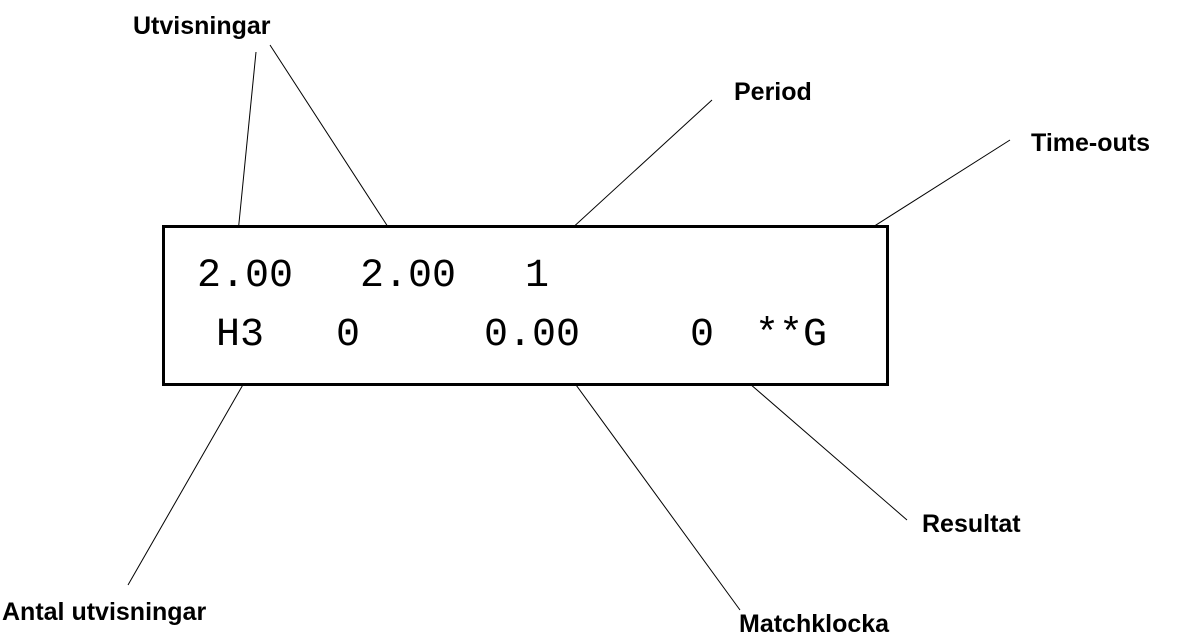 This screenshot has width=1201, height=639. What do you see at coordinates (104, 612) in the screenshot?
I see `label-antal-utvisningar: Antal utvisningar` at bounding box center [104, 612].